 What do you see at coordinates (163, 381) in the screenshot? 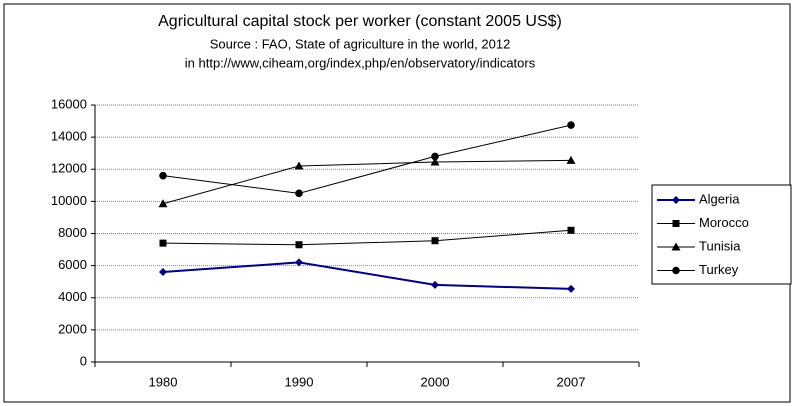
I see `x-tick-label: 1980` at bounding box center [163, 381].